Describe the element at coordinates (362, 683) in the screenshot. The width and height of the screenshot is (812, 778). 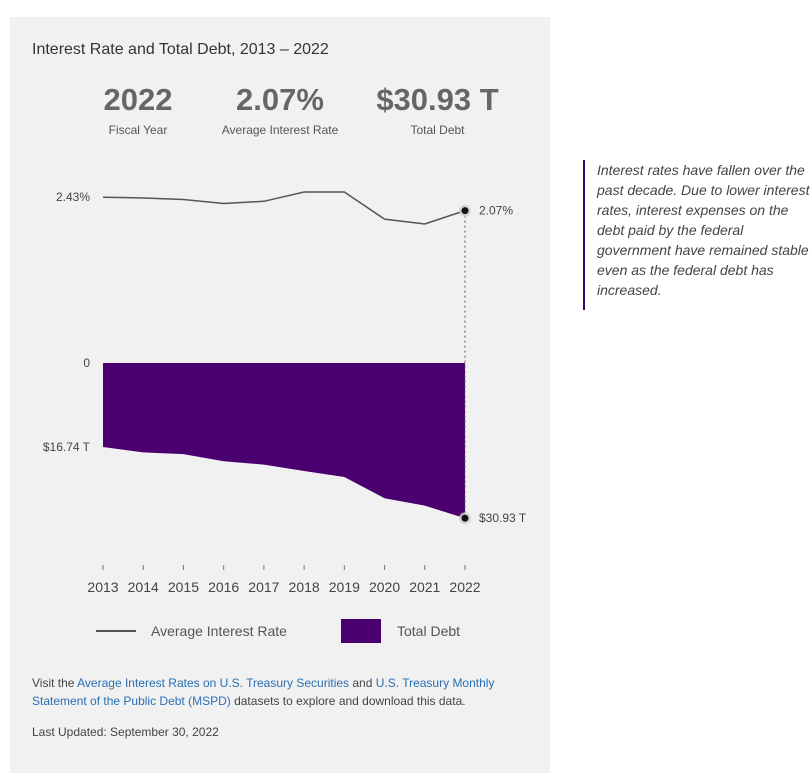
I see `footer-middle: and` at that location.